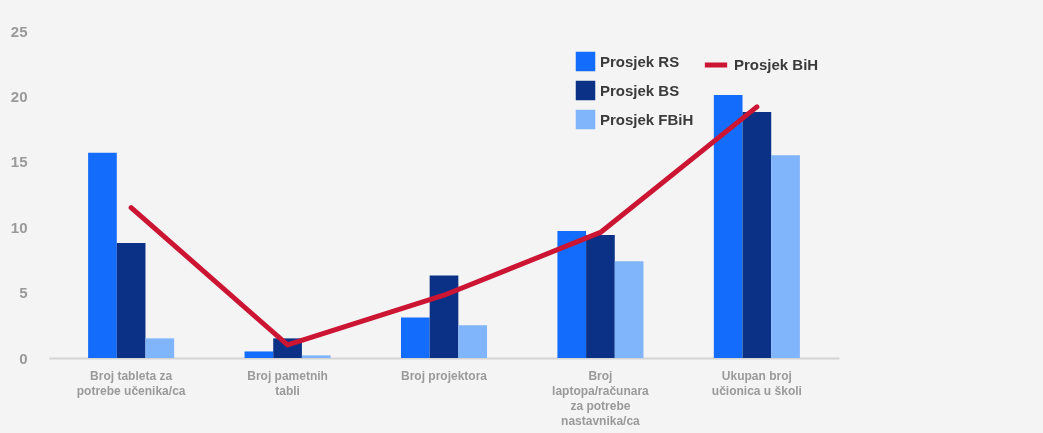  I want to click on y-tick-label: 5, so click(23, 293).